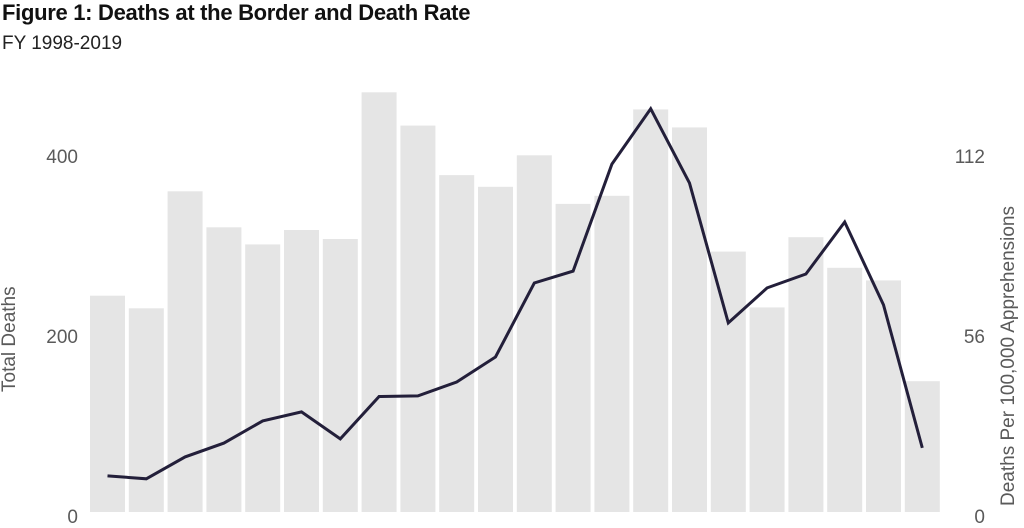 This screenshot has width=1024, height=528. Describe the element at coordinates (62, 157) in the screenshot. I see `left-tick-400: 400` at that location.